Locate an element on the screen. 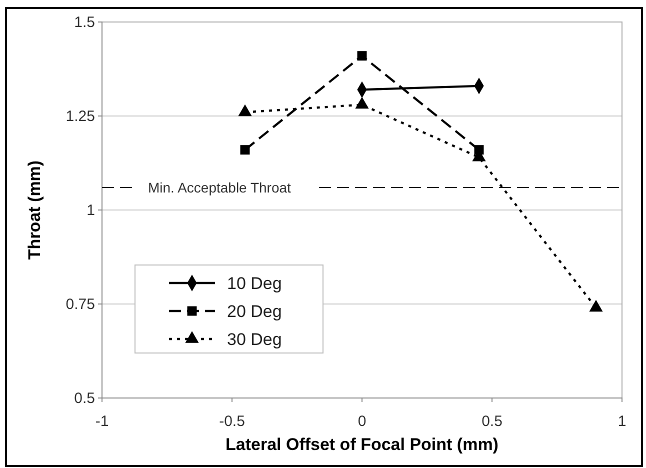 The height and width of the screenshot is (468, 646). x-tick-label: 0.5 is located at coordinates (492, 421).